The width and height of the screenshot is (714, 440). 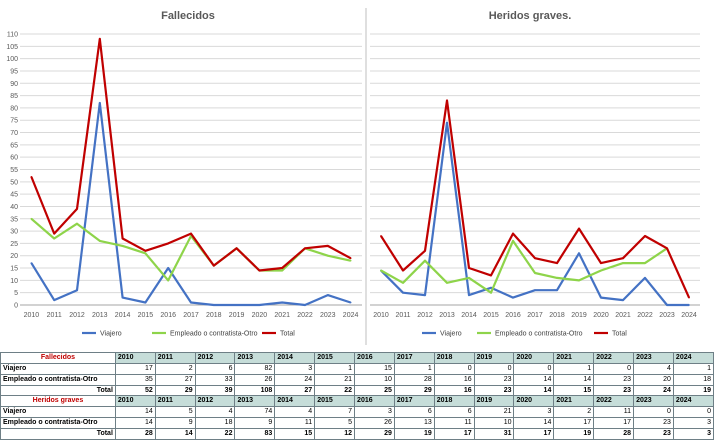 What do you see at coordinates (32, 315) in the screenshot?
I see `x-tick-label: 2010` at bounding box center [32, 315].